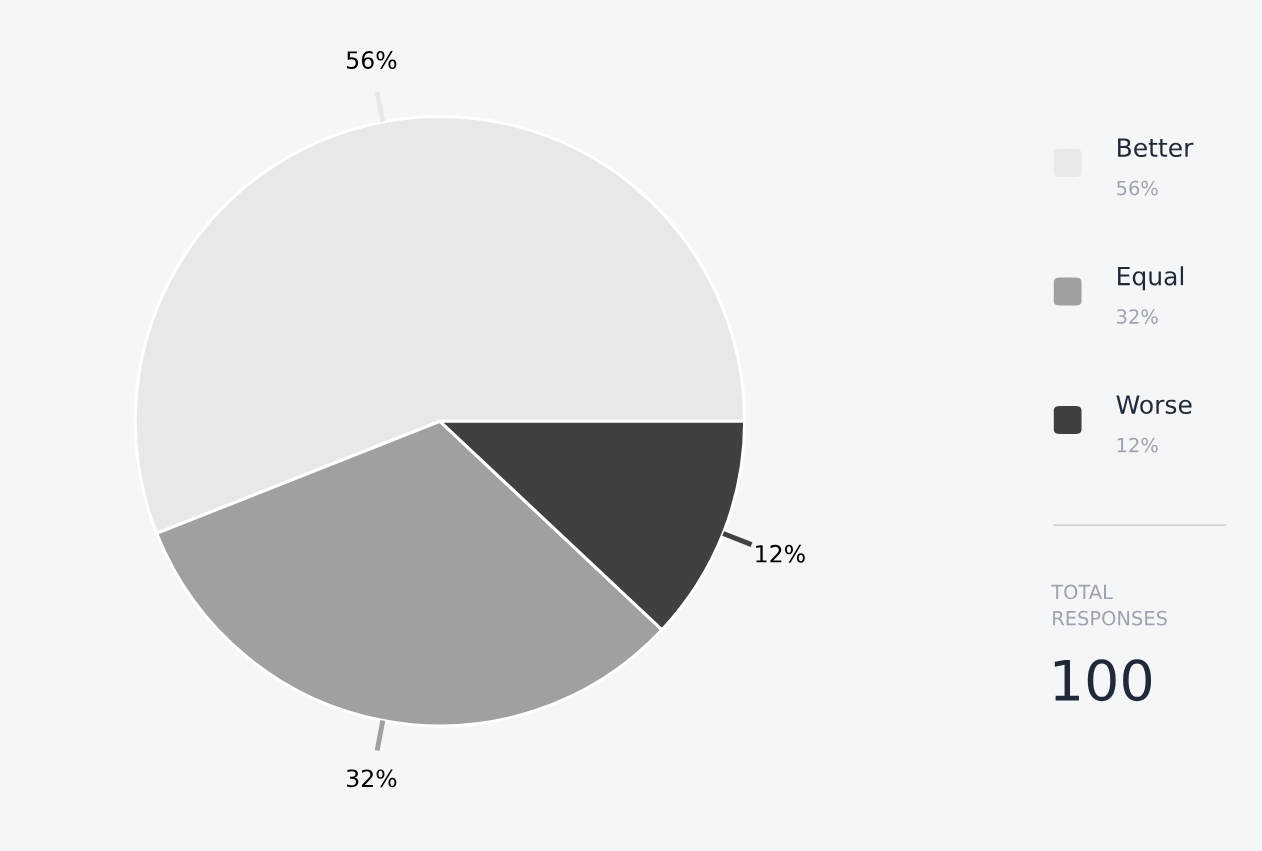 Image resolution: width=1262 pixels, height=851 pixels. What do you see at coordinates (372, 60) in the screenshot?
I see `data-label: 56%` at bounding box center [372, 60].